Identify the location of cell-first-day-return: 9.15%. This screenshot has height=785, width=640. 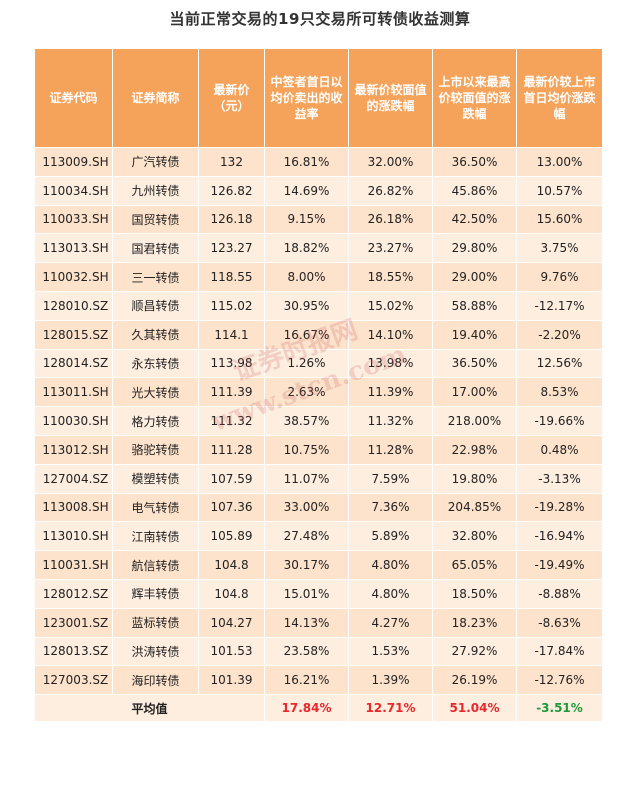
(306, 219).